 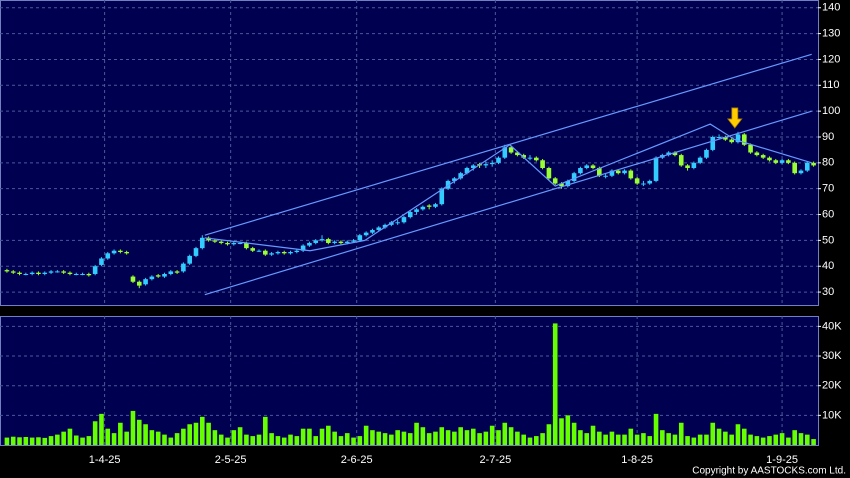 What do you see at coordinates (828, 137) in the screenshot?
I see `y-tick-label: 90` at bounding box center [828, 137].